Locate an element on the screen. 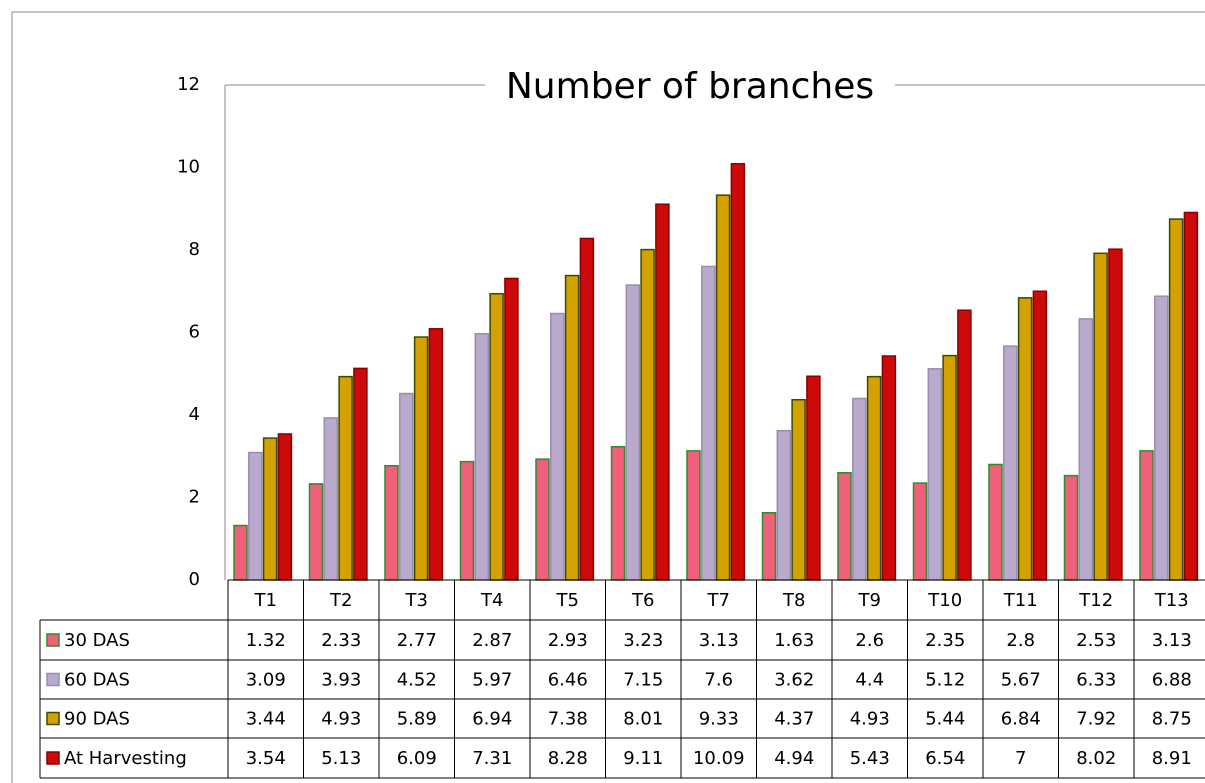  table-value: 8.91 is located at coordinates (1172, 758).